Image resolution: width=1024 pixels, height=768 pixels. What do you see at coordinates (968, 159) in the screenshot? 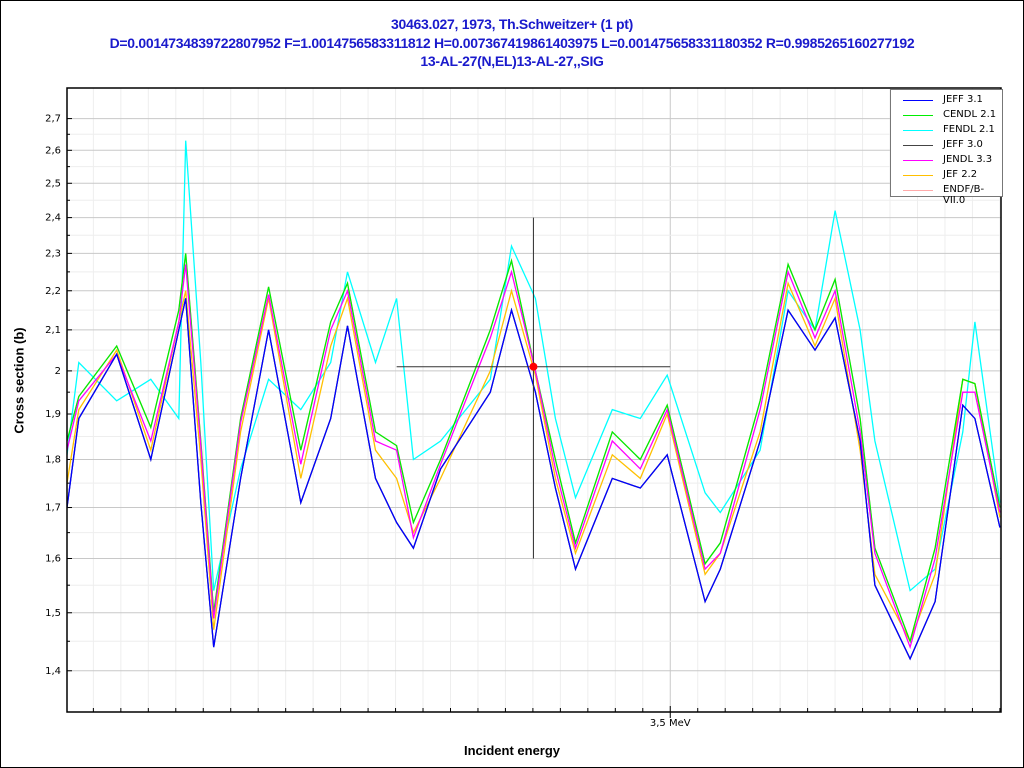
I see `legend-label: JENDL 3.3` at bounding box center [968, 159].